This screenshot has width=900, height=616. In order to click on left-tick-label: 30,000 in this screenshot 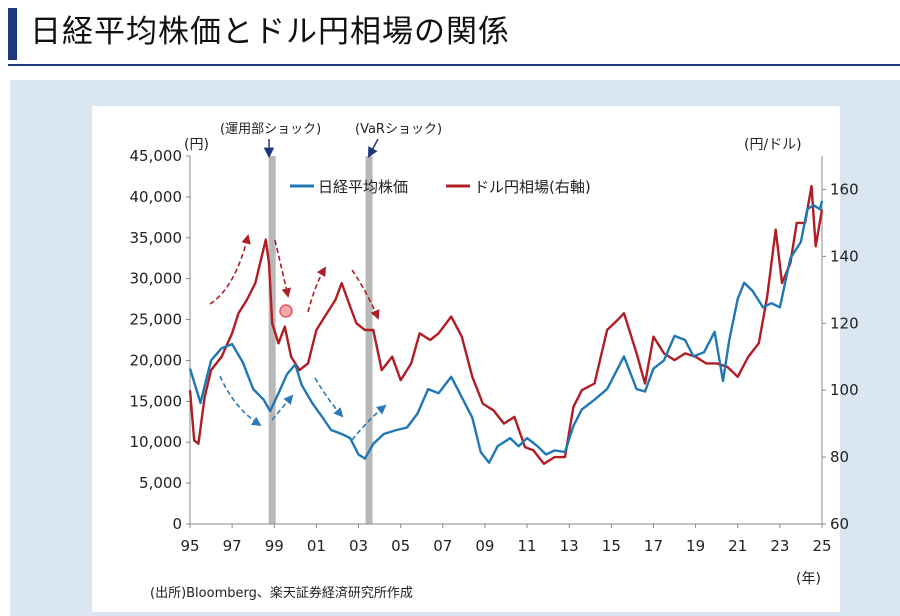, I will do `click(156, 279)`.